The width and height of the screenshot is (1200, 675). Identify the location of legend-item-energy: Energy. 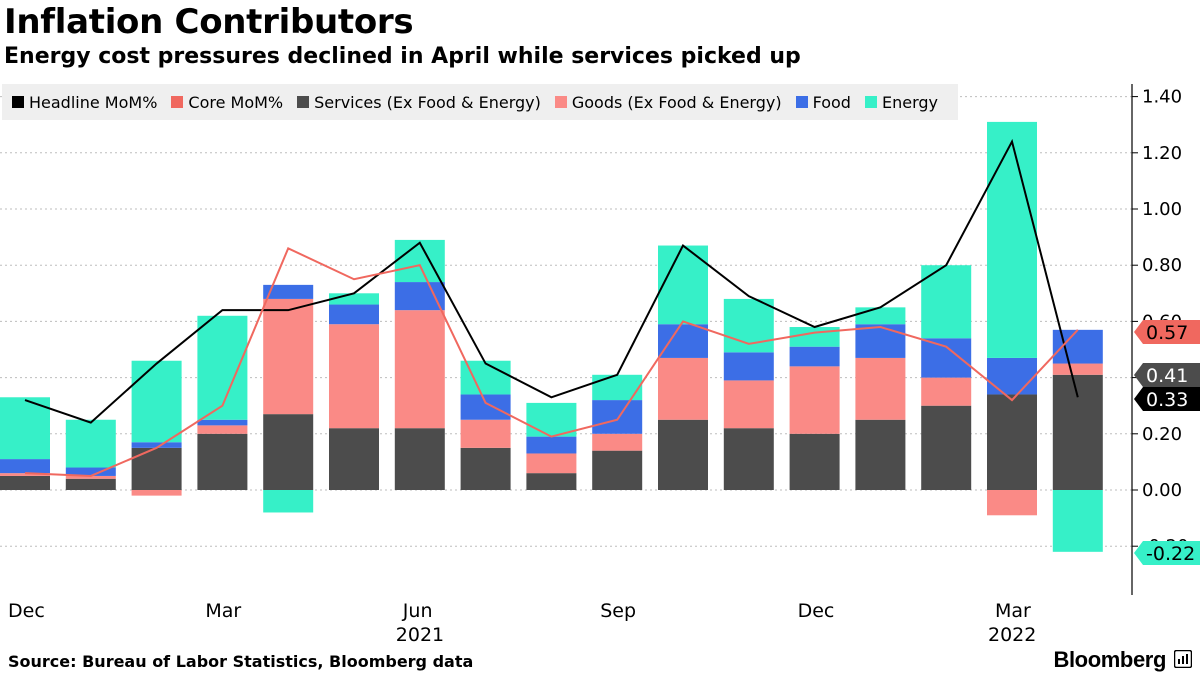
(901, 102).